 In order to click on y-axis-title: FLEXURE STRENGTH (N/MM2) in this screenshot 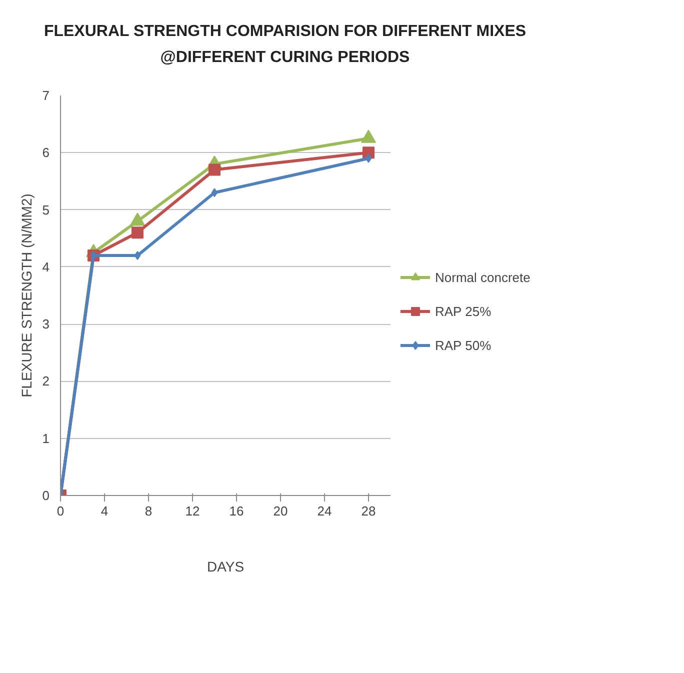, I will do `click(26, 296)`.